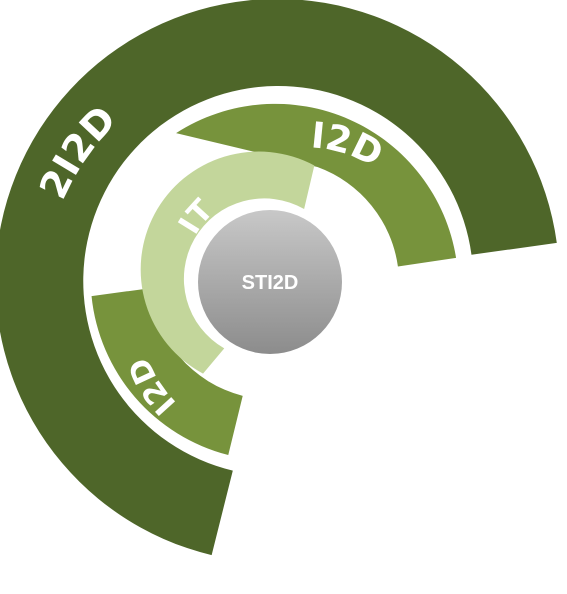  I want to click on center-circle, so click(270, 282).